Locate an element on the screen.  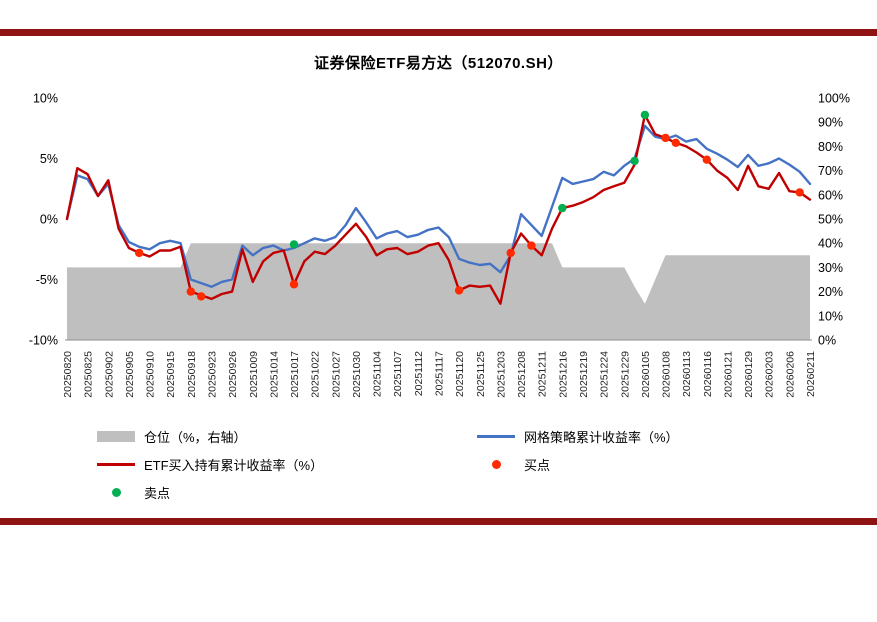
x-axis-tick-label: 20250820 is located at coordinates (68, 374).